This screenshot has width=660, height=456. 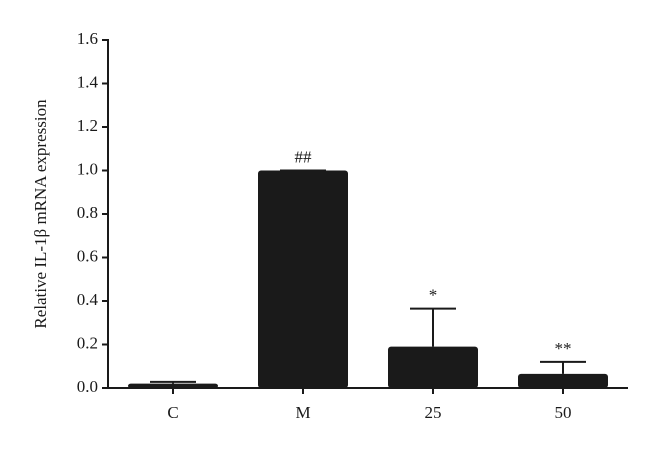 What do you see at coordinates (304, 156) in the screenshot?
I see `annotation: ##` at bounding box center [304, 156].